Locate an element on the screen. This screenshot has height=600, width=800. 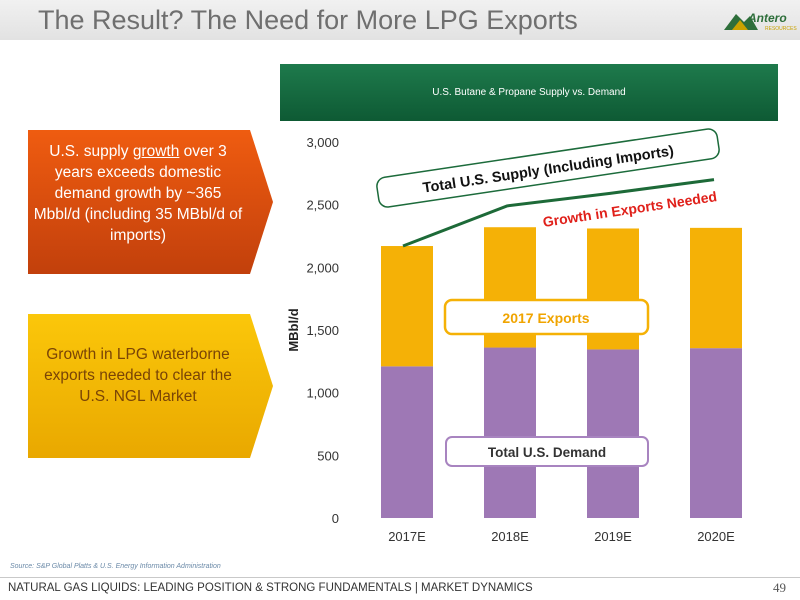
y-tick-label: 1,500 is located at coordinates (322, 330).